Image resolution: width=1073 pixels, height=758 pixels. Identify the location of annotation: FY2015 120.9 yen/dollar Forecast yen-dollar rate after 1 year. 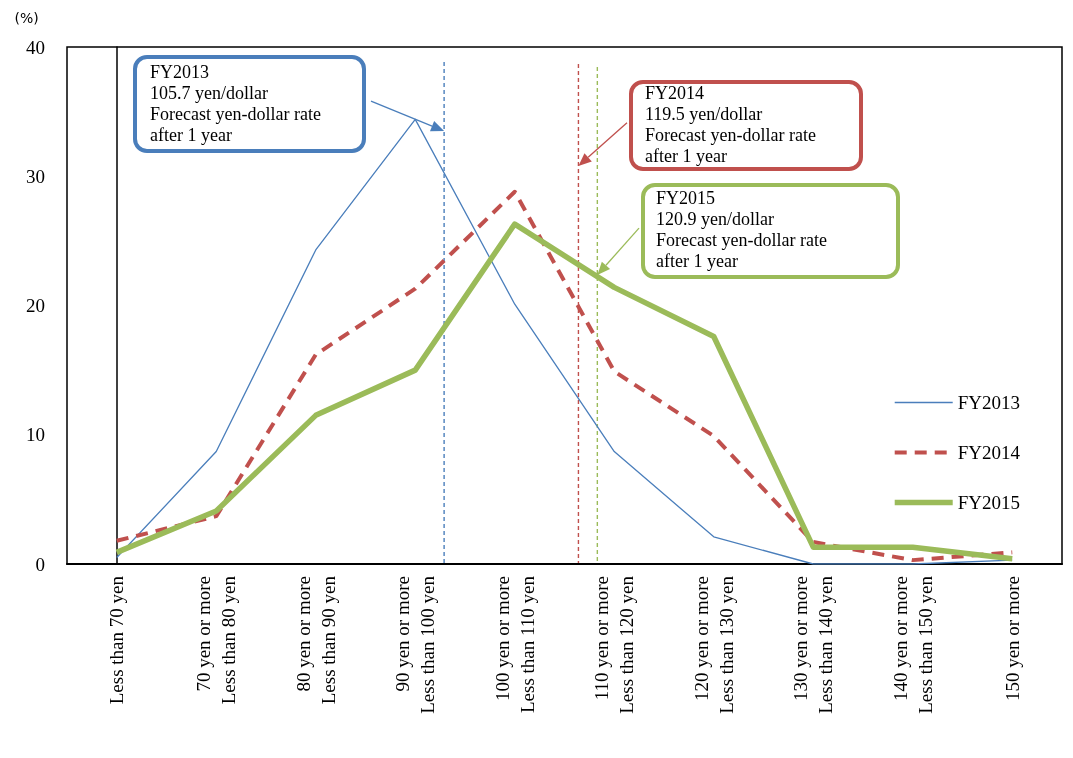
(741, 230).